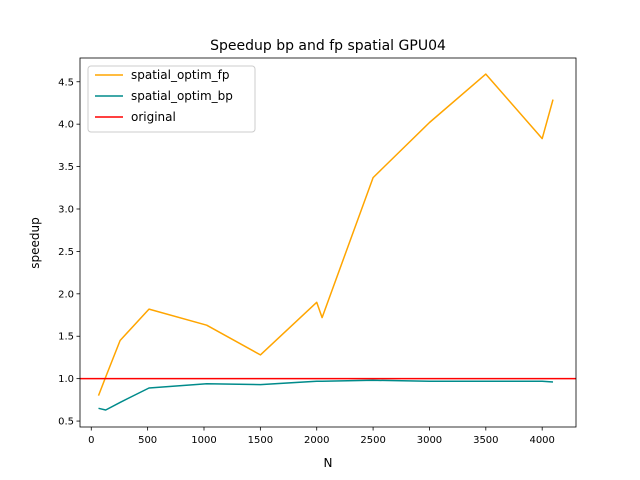 The height and width of the screenshot is (480, 640). What do you see at coordinates (66, 379) in the screenshot?
I see `y-tick-label: 1.0` at bounding box center [66, 379].